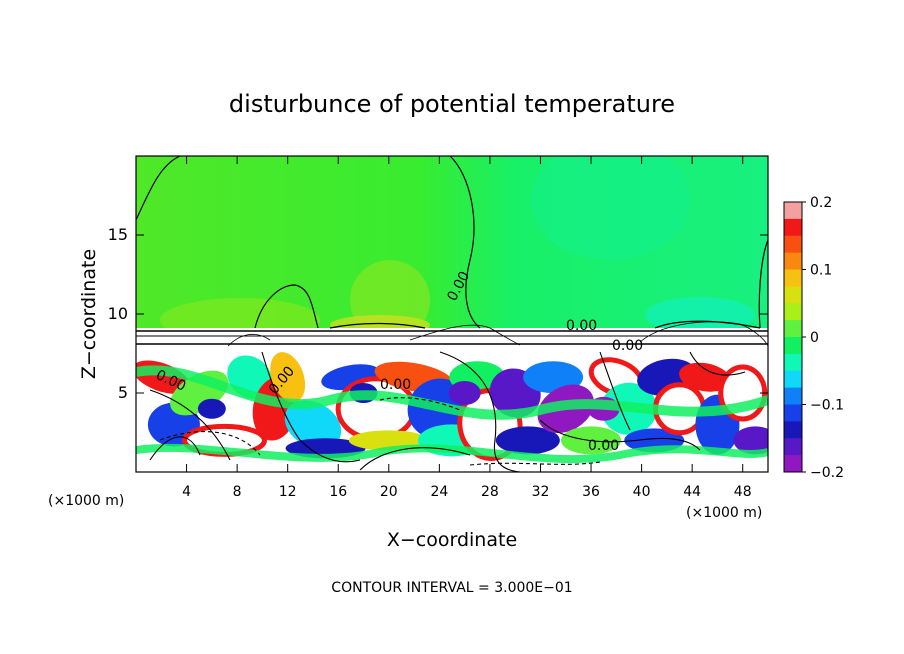 This screenshot has width=904, height=654. What do you see at coordinates (118, 313) in the screenshot?
I see `y-tick-label: 10` at bounding box center [118, 313].